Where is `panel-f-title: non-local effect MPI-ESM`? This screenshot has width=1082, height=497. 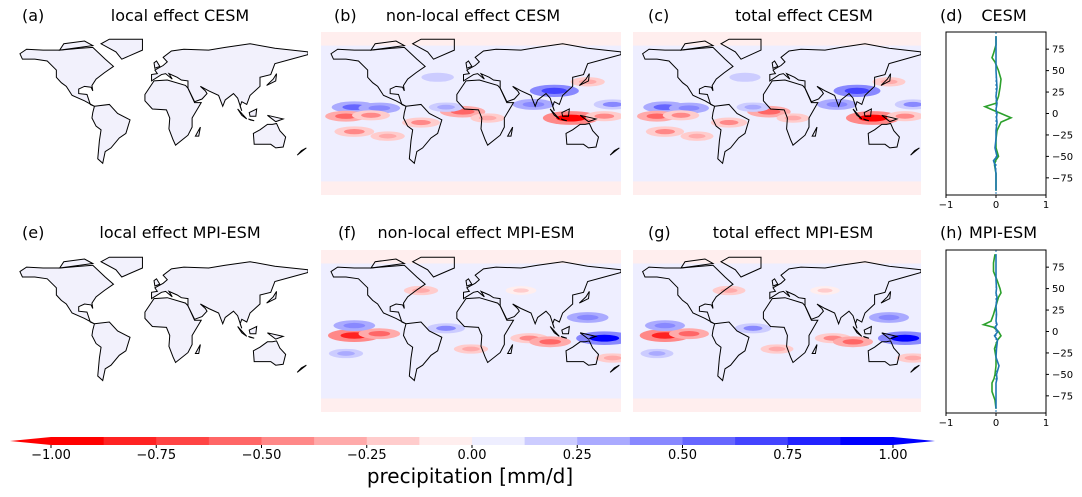 panel-f-title: non-local effect MPI-ESM is located at coordinates (476, 232).